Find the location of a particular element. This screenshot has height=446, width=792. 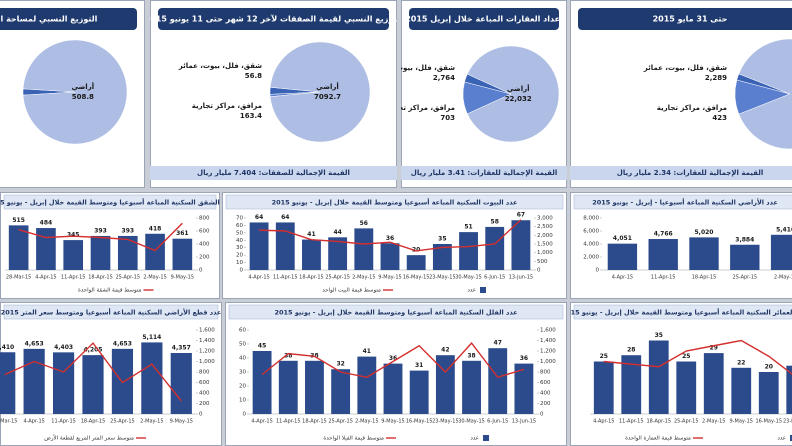

bar-label: 45 is located at coordinates (262, 346).